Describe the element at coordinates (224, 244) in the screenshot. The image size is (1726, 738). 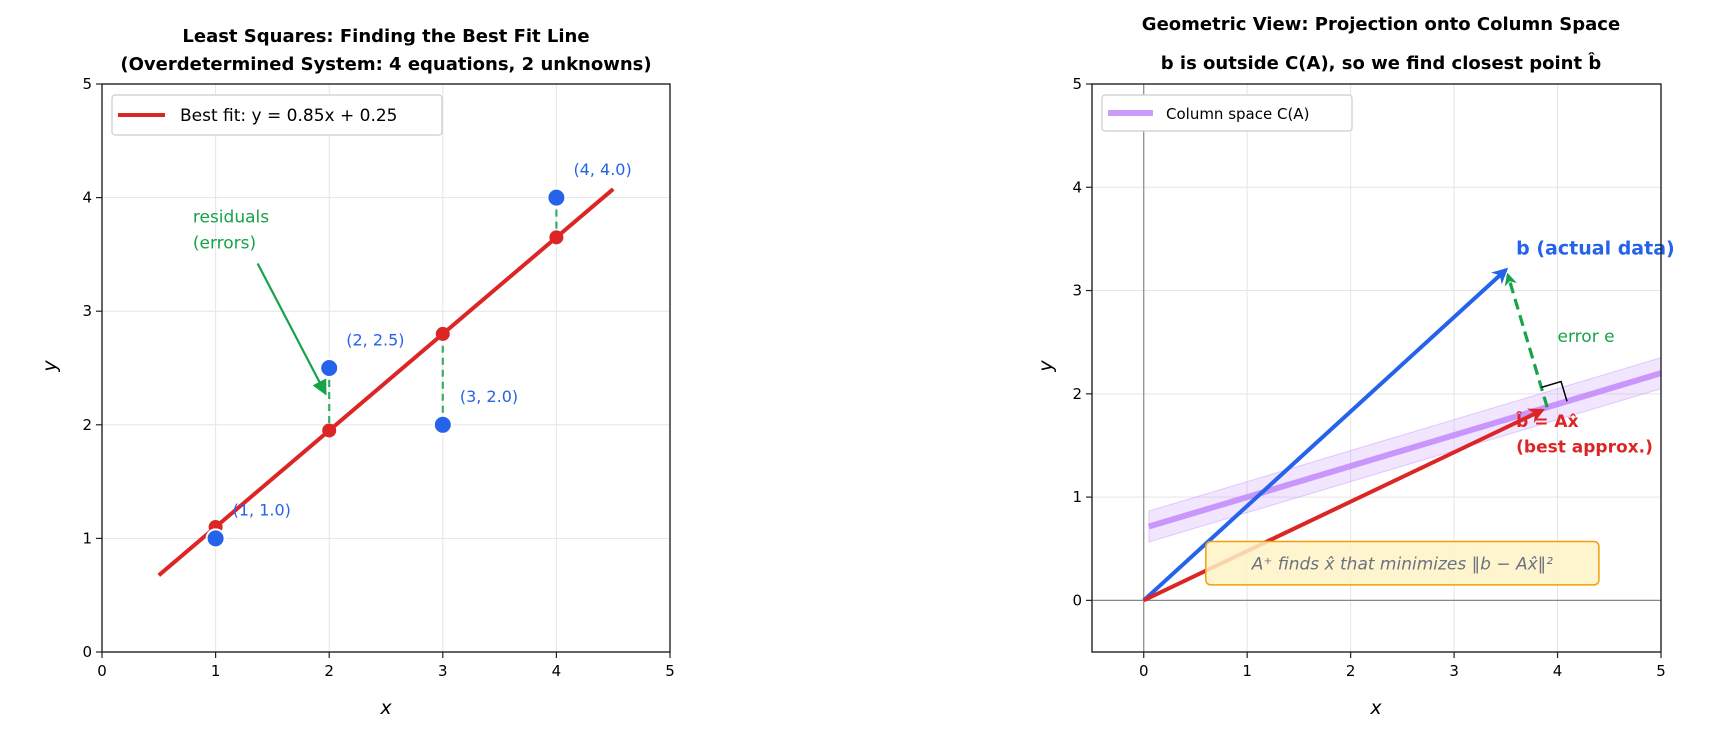
I see `residuals-annotation-line2: (errors)` at that location.